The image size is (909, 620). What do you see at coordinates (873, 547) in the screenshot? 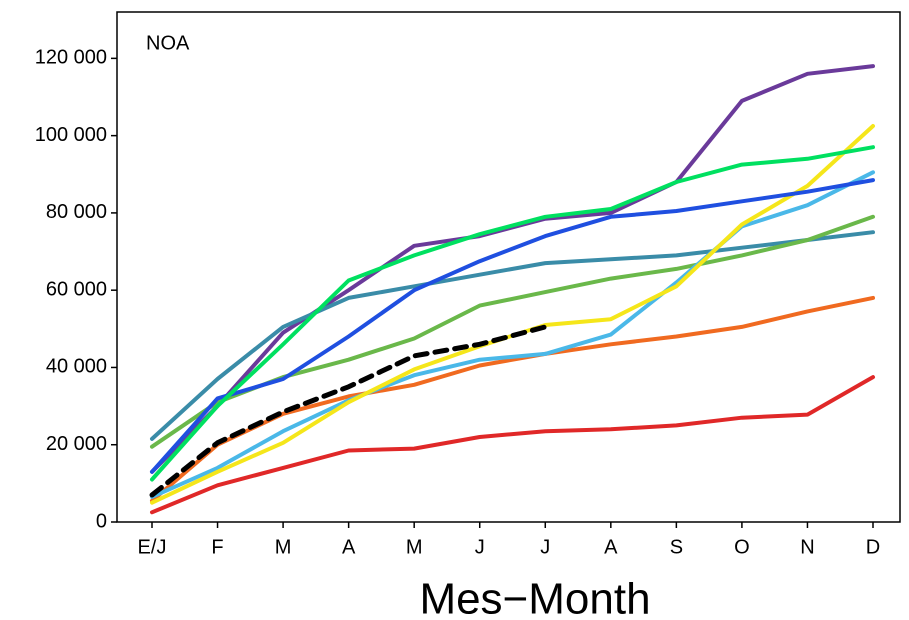
I see `x-tick-label: D` at bounding box center [873, 547].